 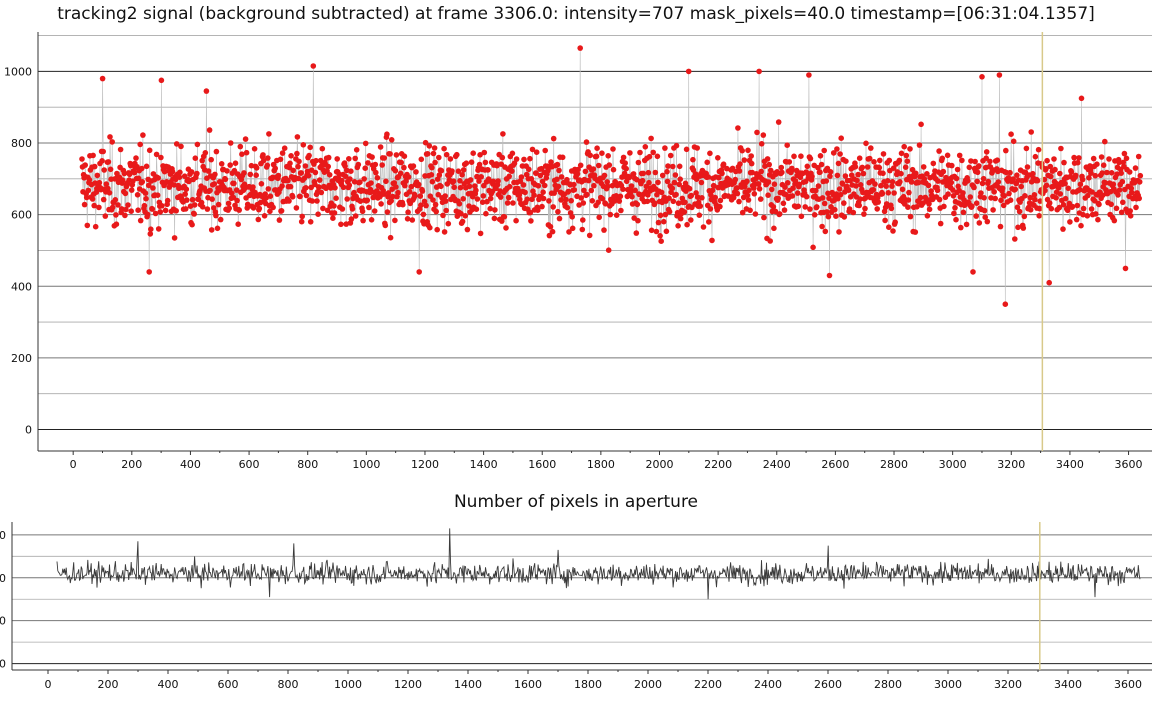 What do you see at coordinates (348, 684) in the screenshot?
I see `x-tick-label: 1000` at bounding box center [348, 684].